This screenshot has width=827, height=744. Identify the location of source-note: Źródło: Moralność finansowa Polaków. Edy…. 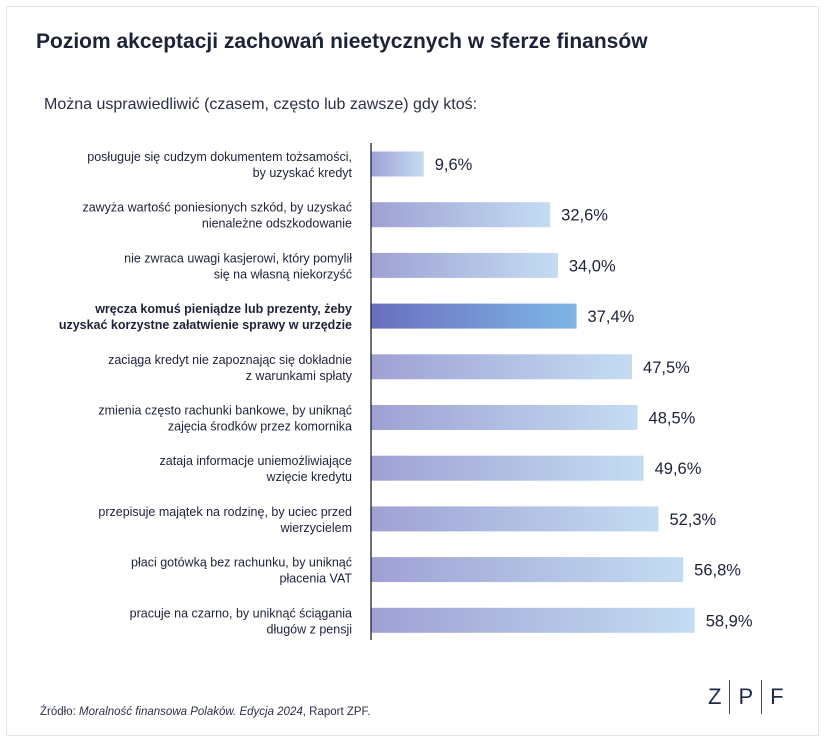
(205, 712).